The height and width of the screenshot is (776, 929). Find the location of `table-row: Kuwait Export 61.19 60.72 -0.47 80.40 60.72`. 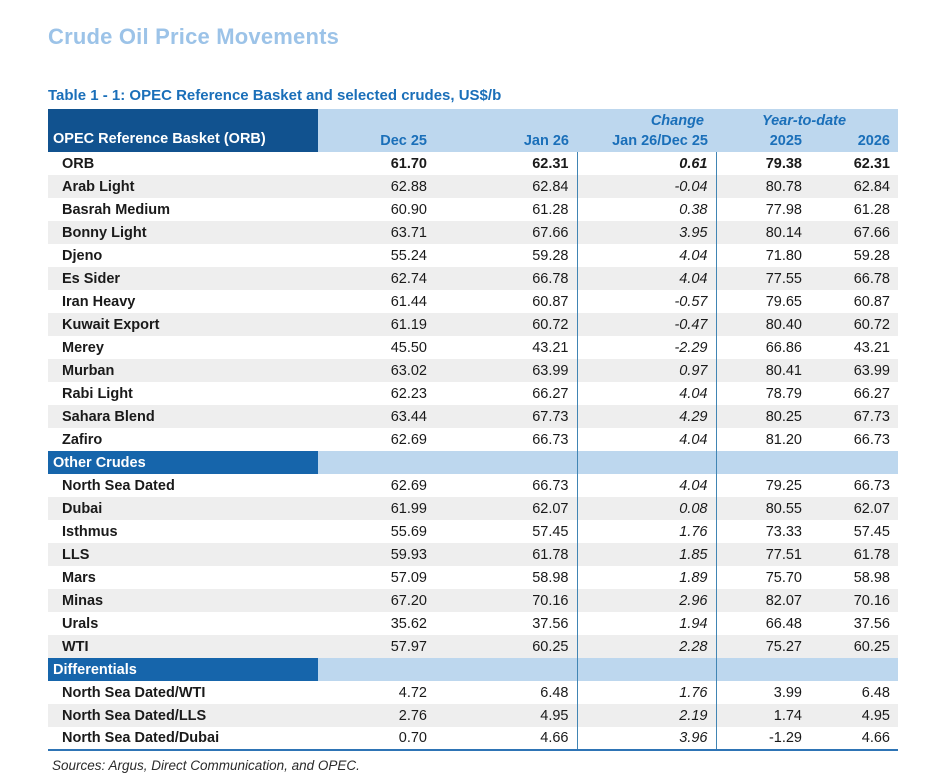

table-row: Kuwait Export 61.19 60.72 -0.47 80.40 60.72 is located at coordinates (473, 324).